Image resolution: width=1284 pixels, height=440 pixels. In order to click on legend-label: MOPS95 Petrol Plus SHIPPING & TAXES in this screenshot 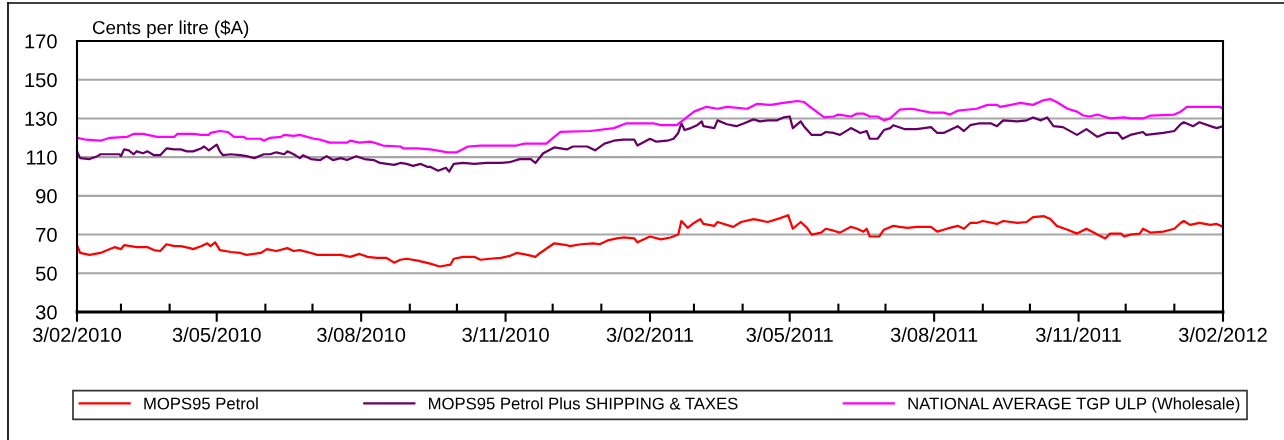, I will do `click(583, 403)`.